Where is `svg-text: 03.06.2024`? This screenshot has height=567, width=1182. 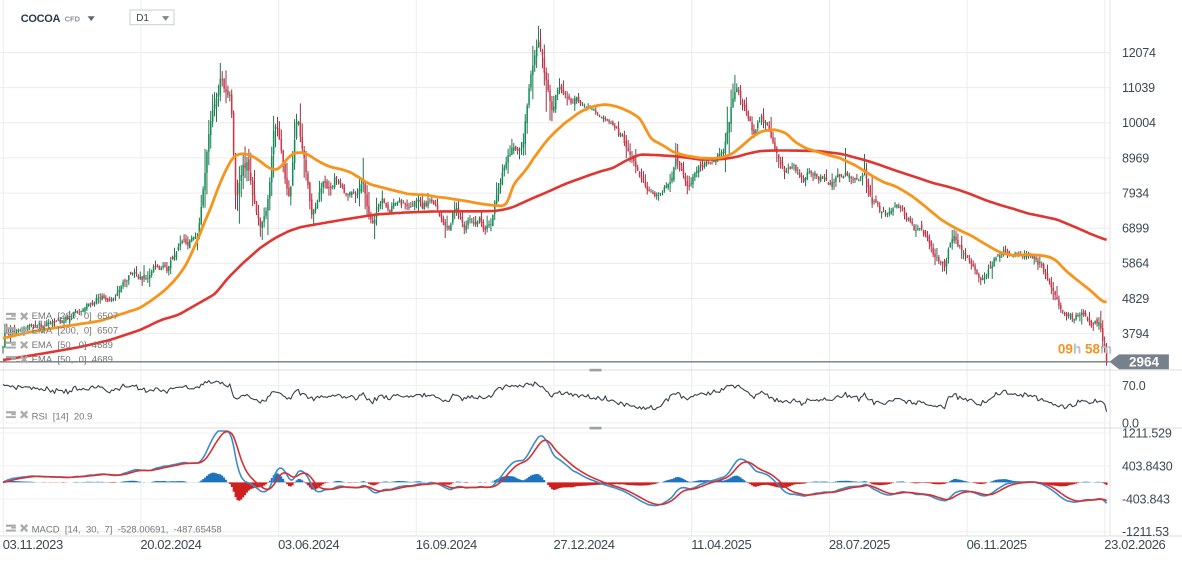 svg-text: 03.06.2024 is located at coordinates (308, 544).